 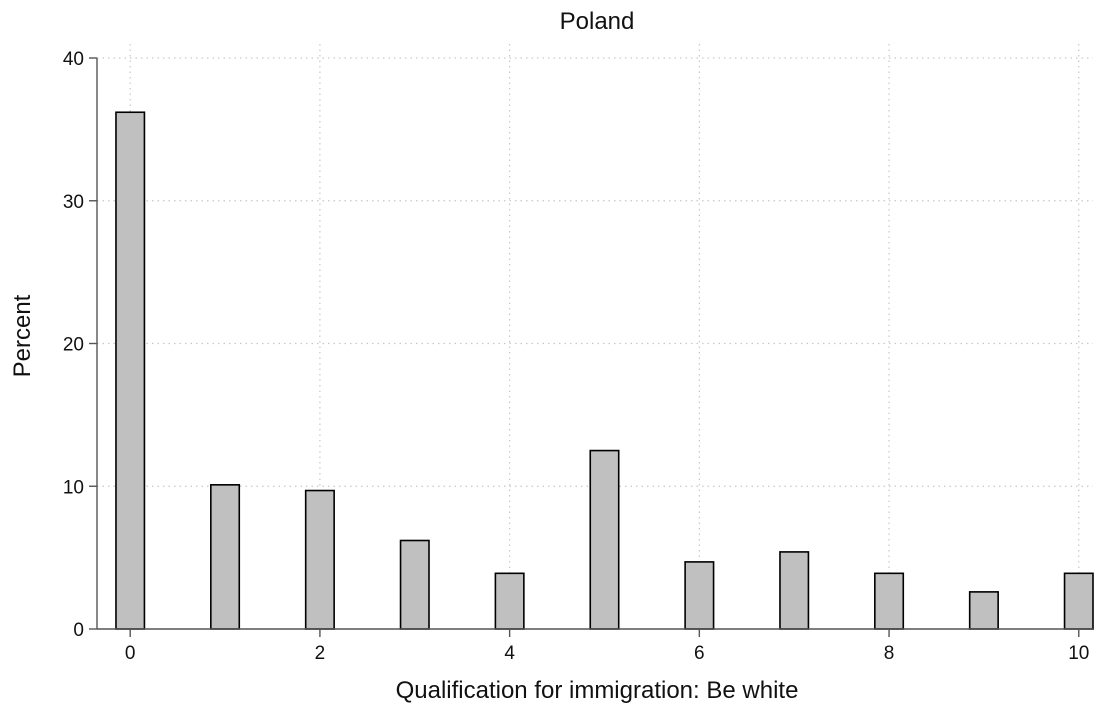 What do you see at coordinates (1078, 653) in the screenshot?
I see `x-tick-label: 10` at bounding box center [1078, 653].